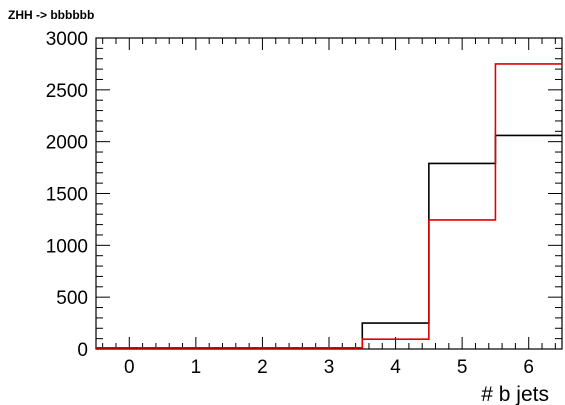 The height and width of the screenshot is (405, 565). I want to click on x-tick-label: 0, so click(129, 367).